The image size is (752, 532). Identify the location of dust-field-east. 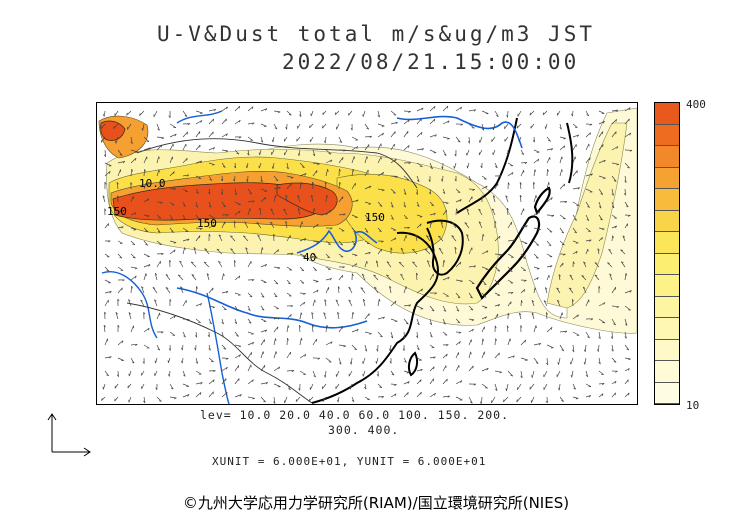
(587, 215).